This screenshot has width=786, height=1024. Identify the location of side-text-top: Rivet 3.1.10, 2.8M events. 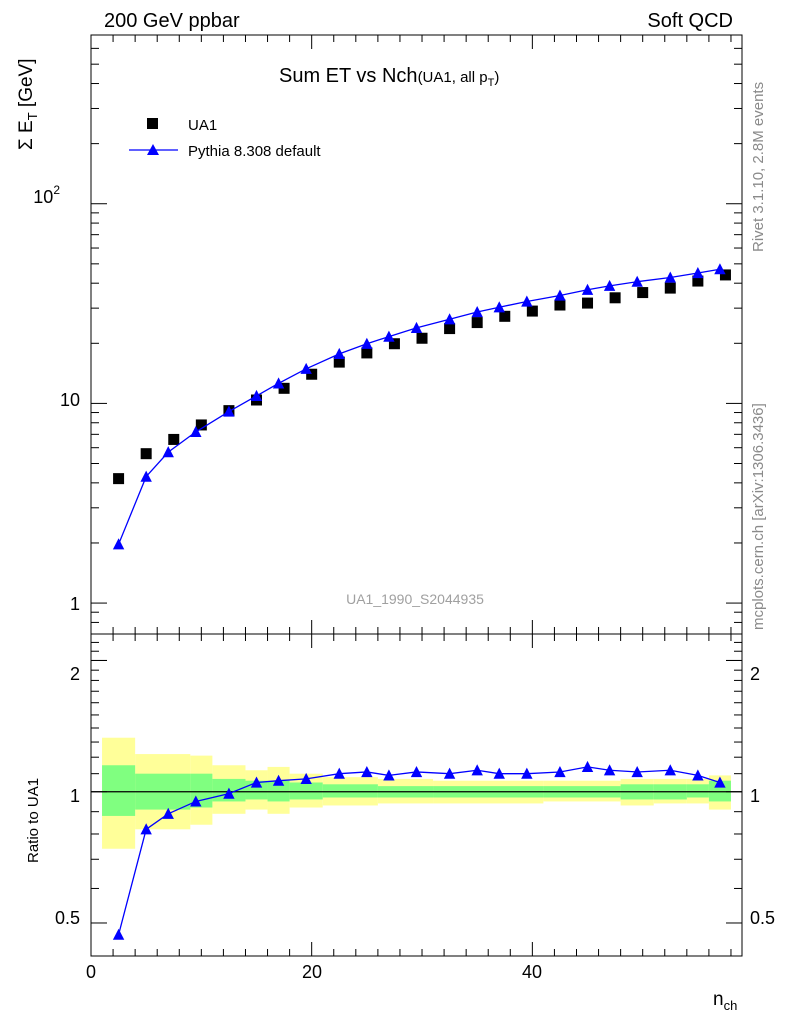
(758, 167).